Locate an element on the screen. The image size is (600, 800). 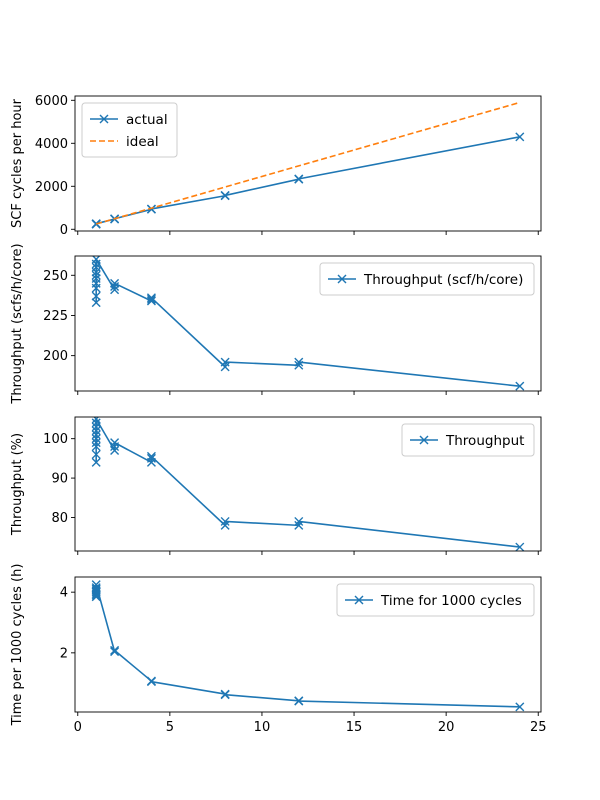
series-1-0-point-18-b is located at coordinates (299, 365).